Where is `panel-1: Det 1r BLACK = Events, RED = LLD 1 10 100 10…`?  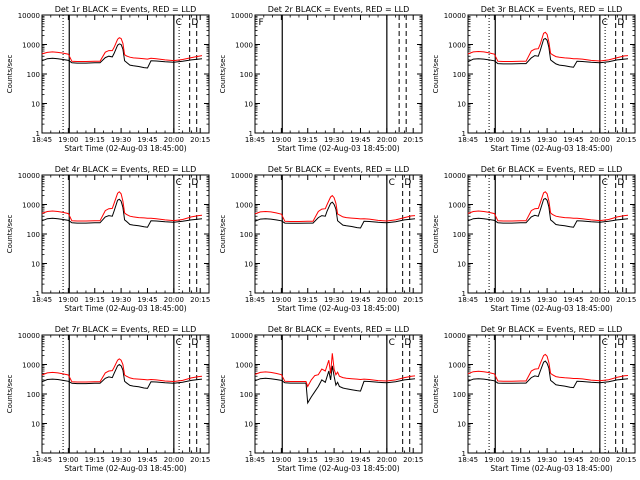 panel-1: Det 1r BLACK = Events, RED = LLD 1 10 100 10… is located at coordinates (108, 79).